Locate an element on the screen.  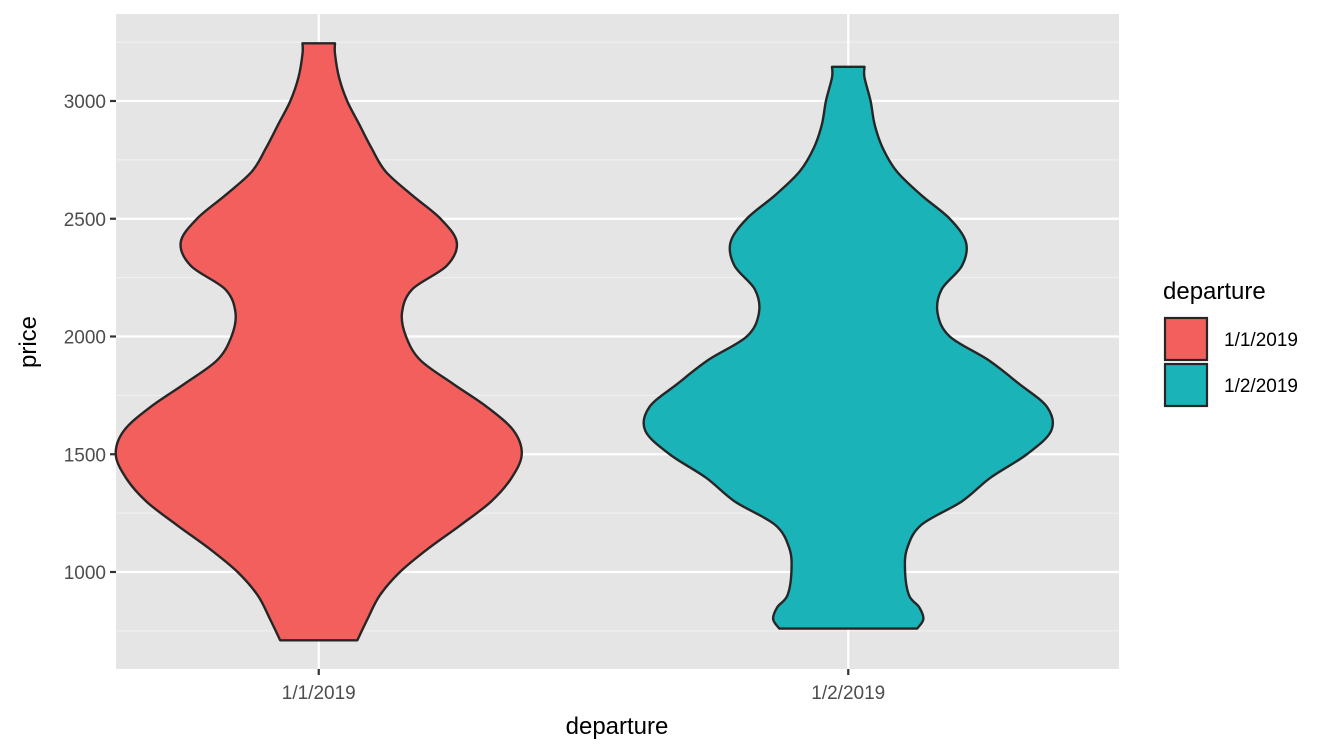
x-tick-label: 1/2/2019 is located at coordinates (848, 693).